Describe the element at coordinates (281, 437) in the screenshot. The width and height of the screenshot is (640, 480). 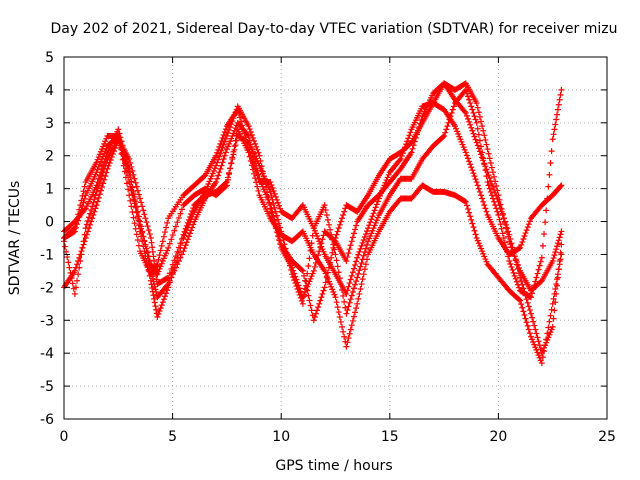
I see `x-tick-label: 10` at that location.